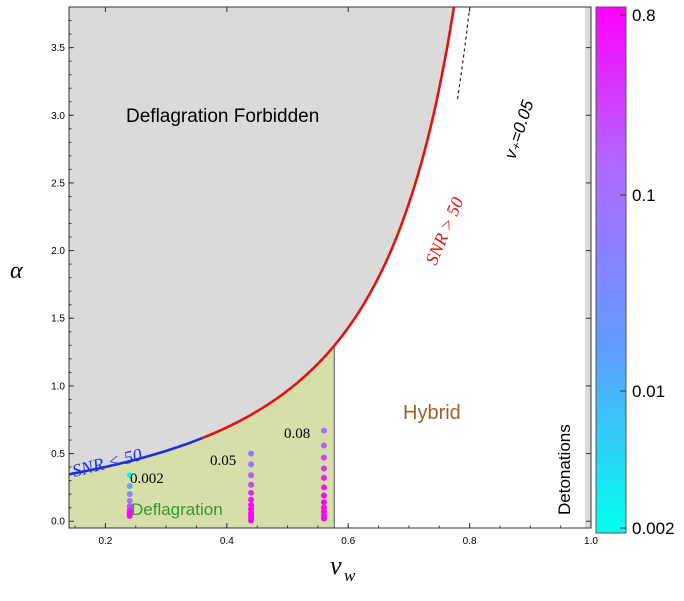 This screenshot has width=684, height=601. Describe the element at coordinates (564, 469) in the screenshot. I see `region-label-detonations: Detonations` at that location.